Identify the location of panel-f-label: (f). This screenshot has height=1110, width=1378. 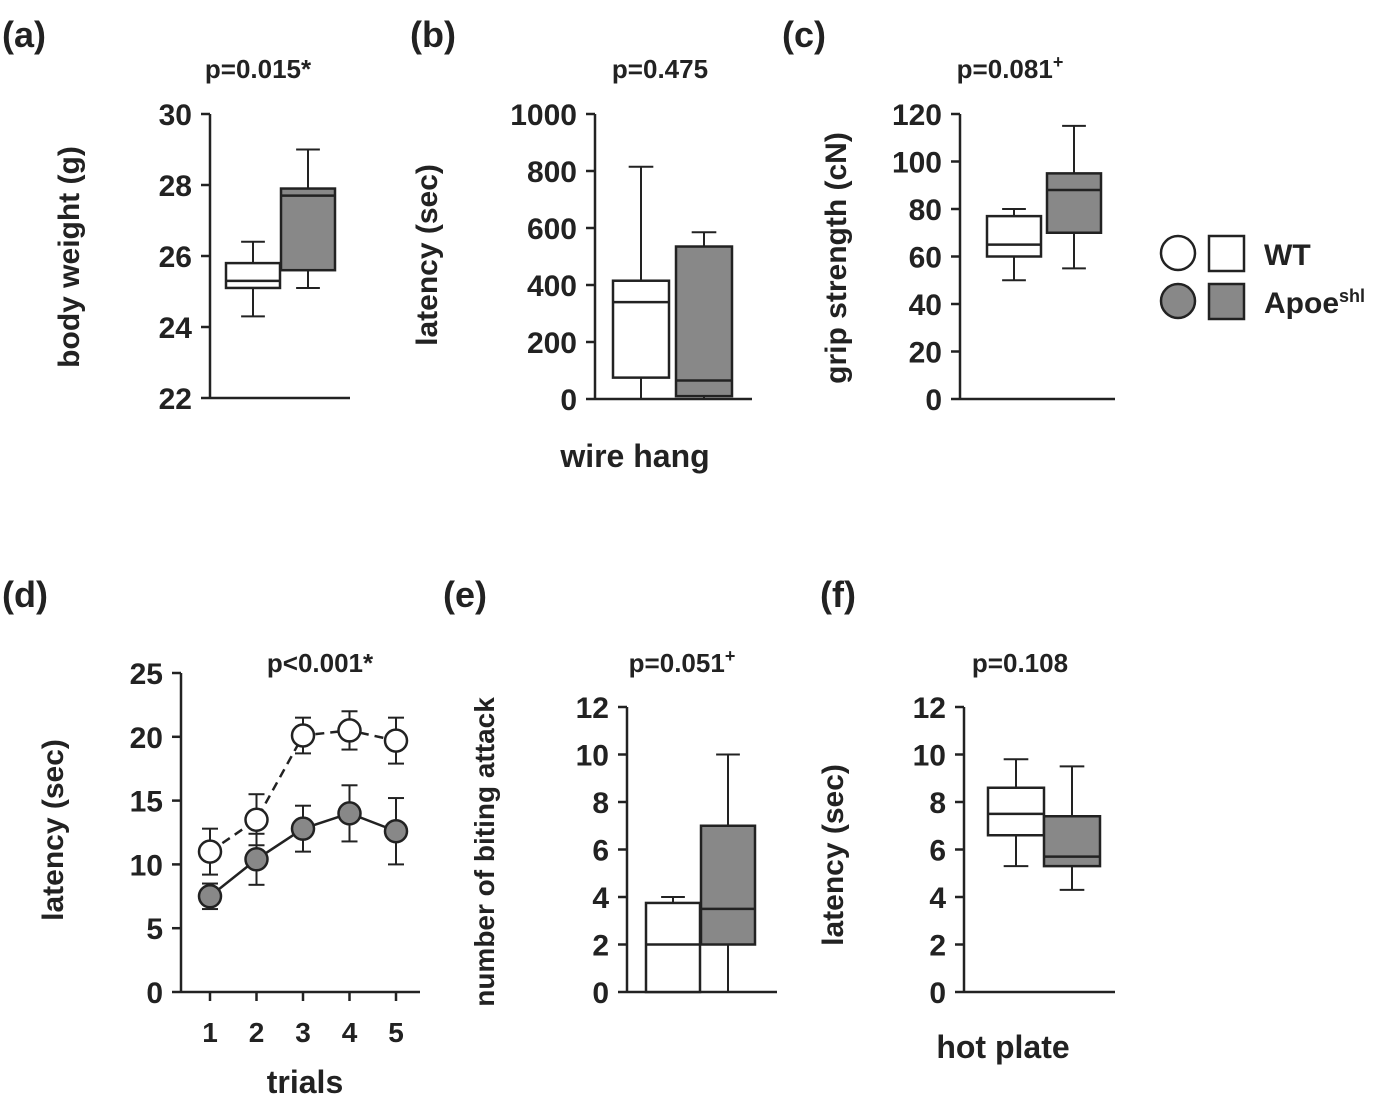
(838, 594).